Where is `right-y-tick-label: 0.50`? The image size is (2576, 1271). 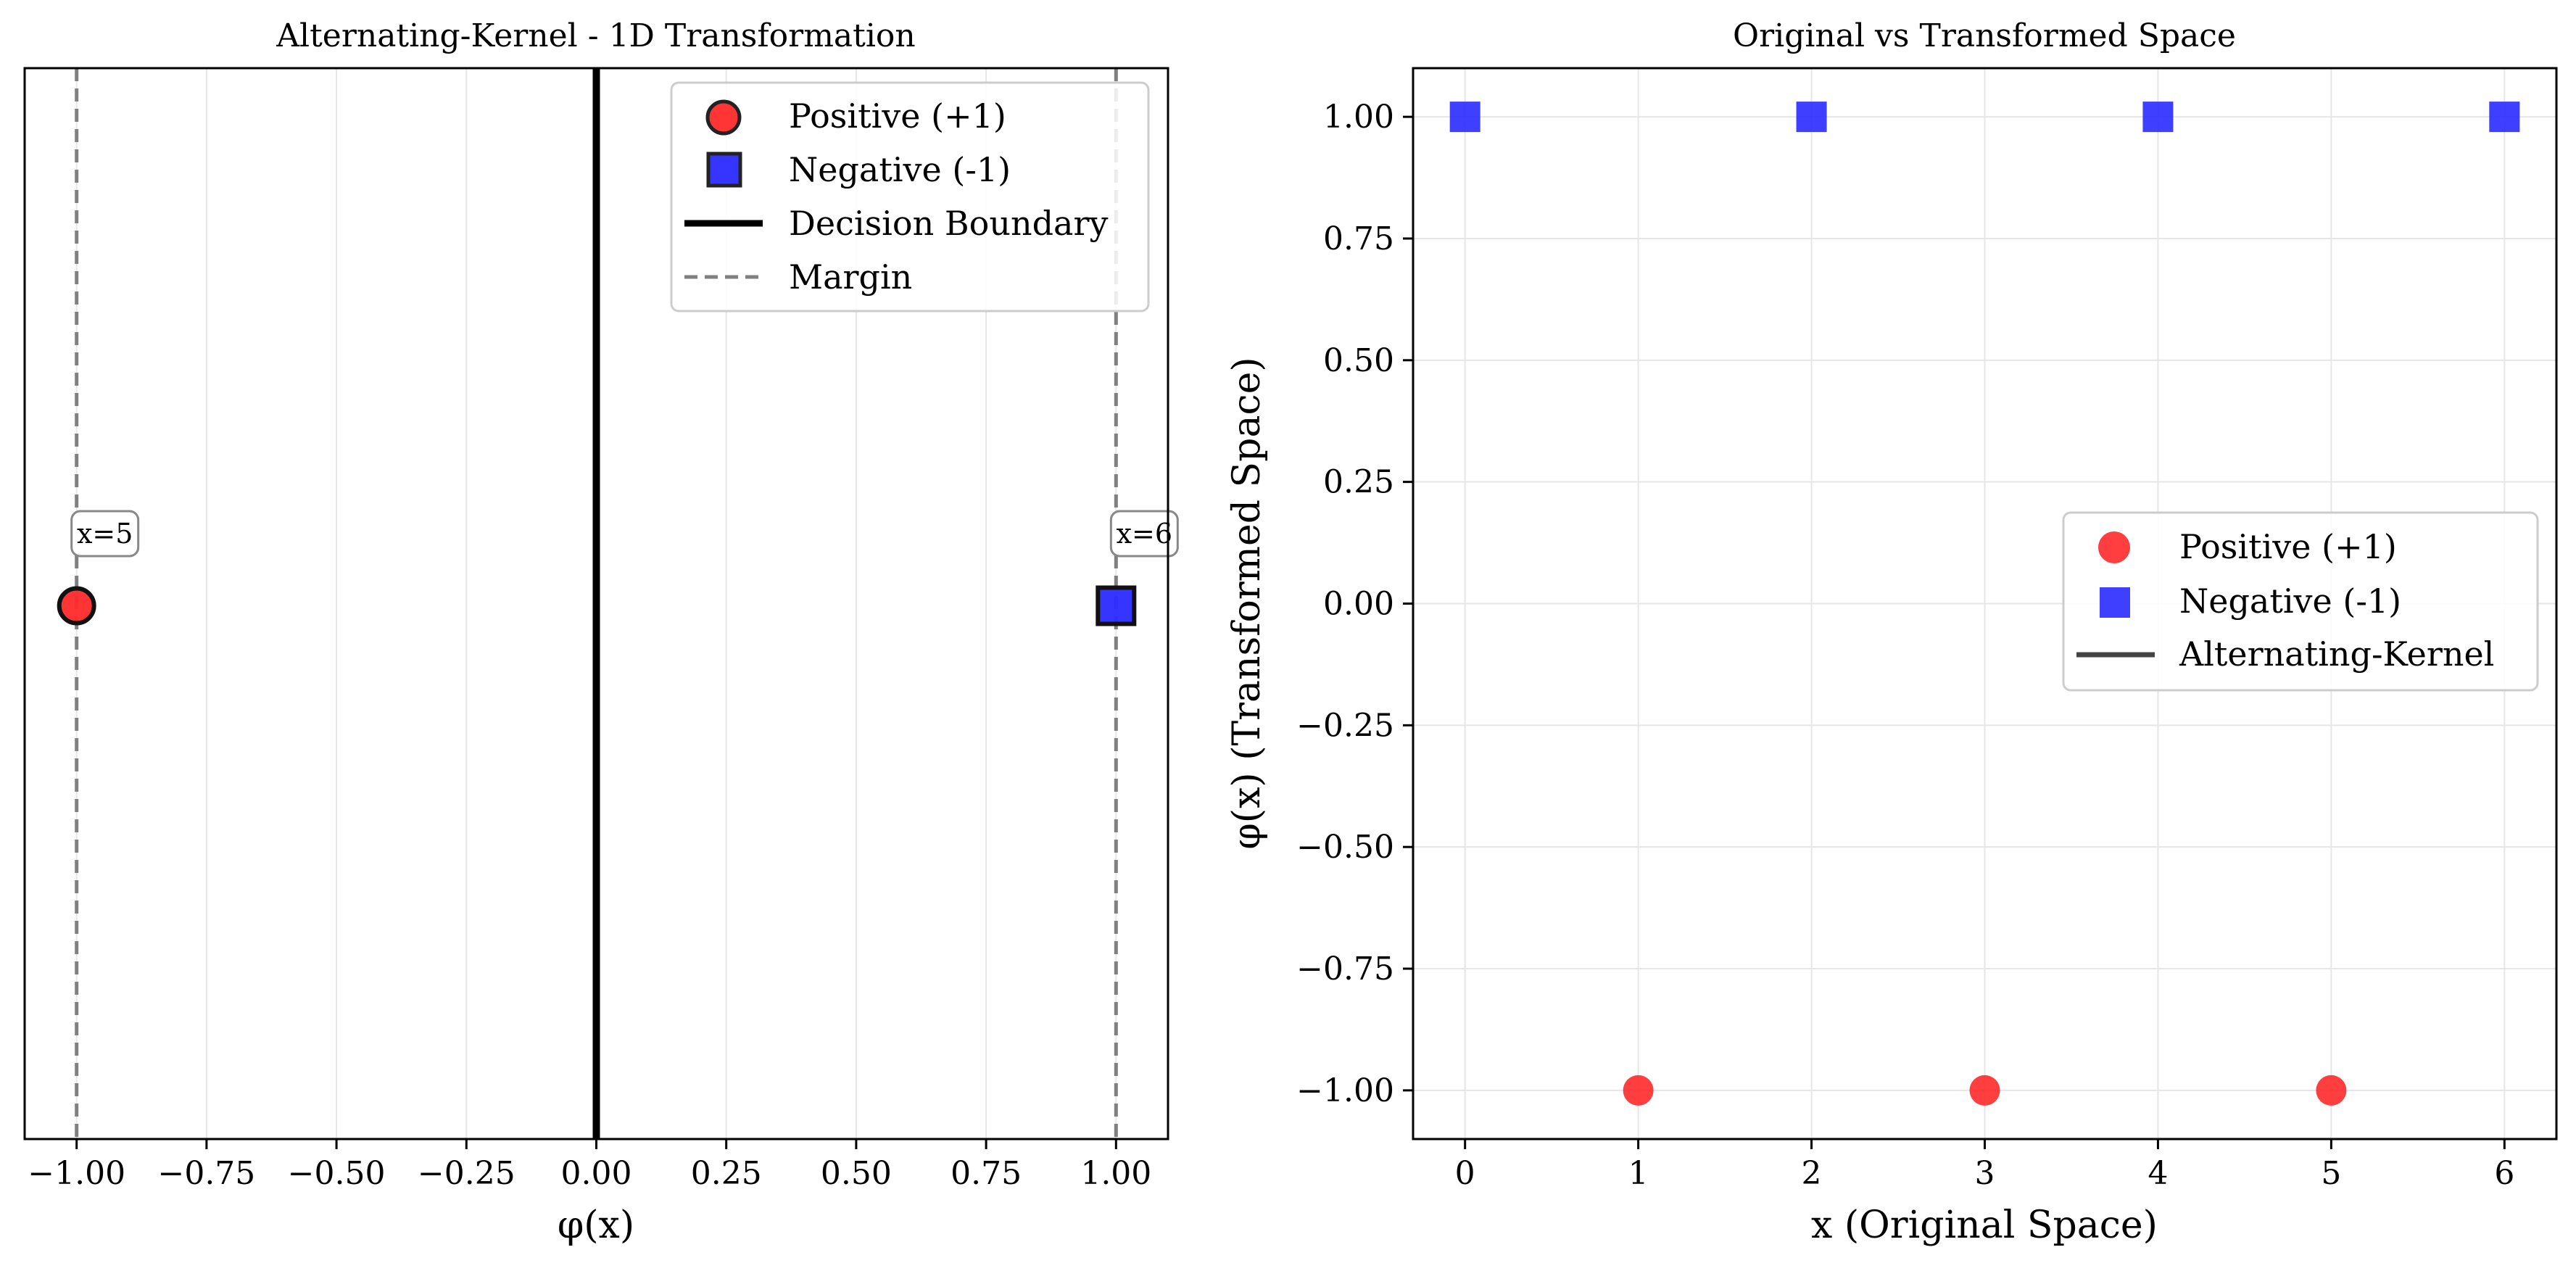 right-y-tick-label: 0.50 is located at coordinates (1358, 360).